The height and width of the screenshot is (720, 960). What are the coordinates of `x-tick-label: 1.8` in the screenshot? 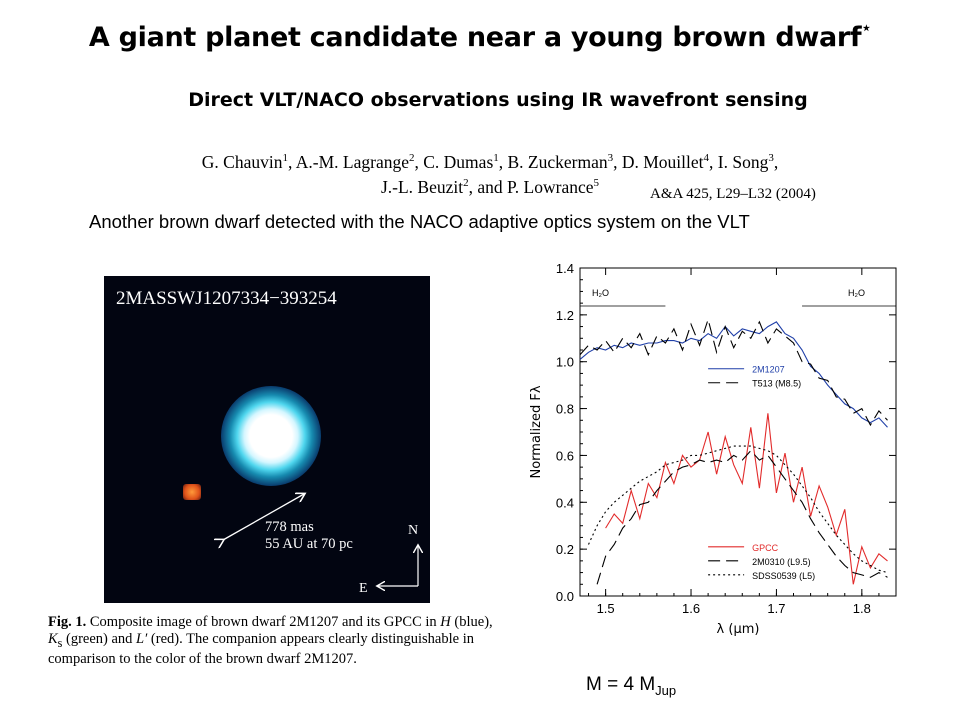 It's located at (862, 608).